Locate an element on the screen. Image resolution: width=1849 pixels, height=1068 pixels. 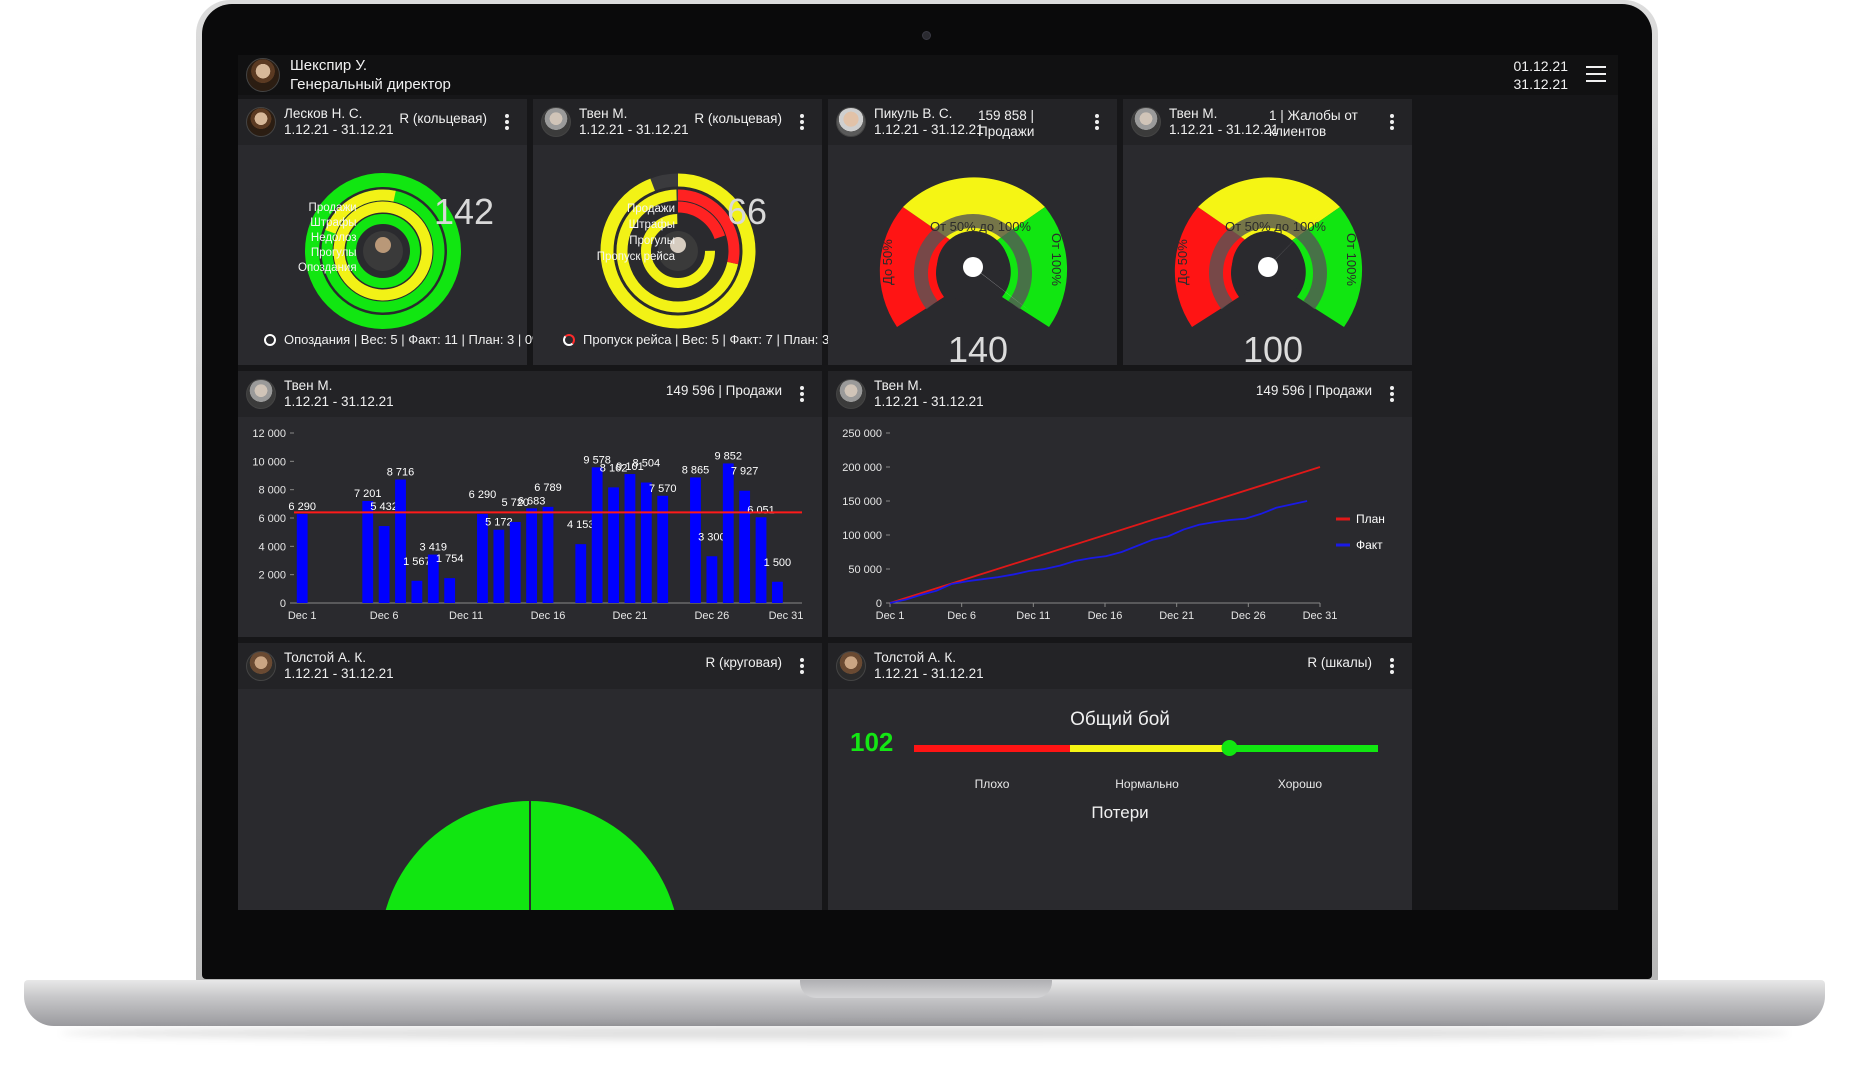
scale-title: Общий бой is located at coordinates (1120, 719).